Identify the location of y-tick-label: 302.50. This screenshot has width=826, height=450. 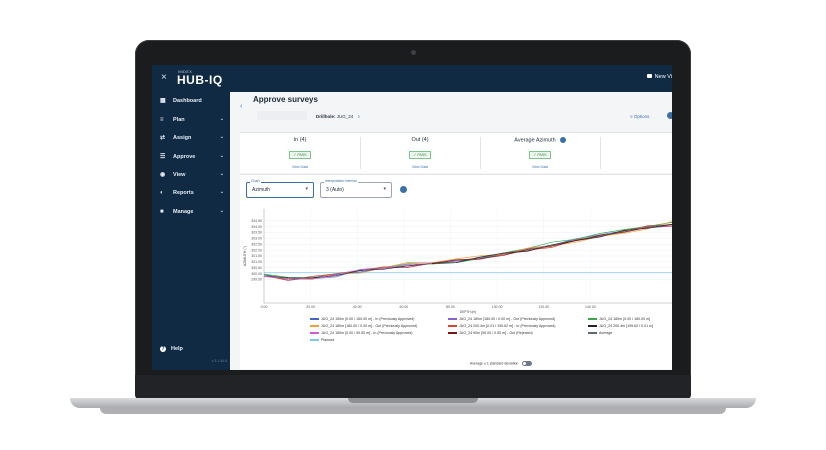
(256, 244).